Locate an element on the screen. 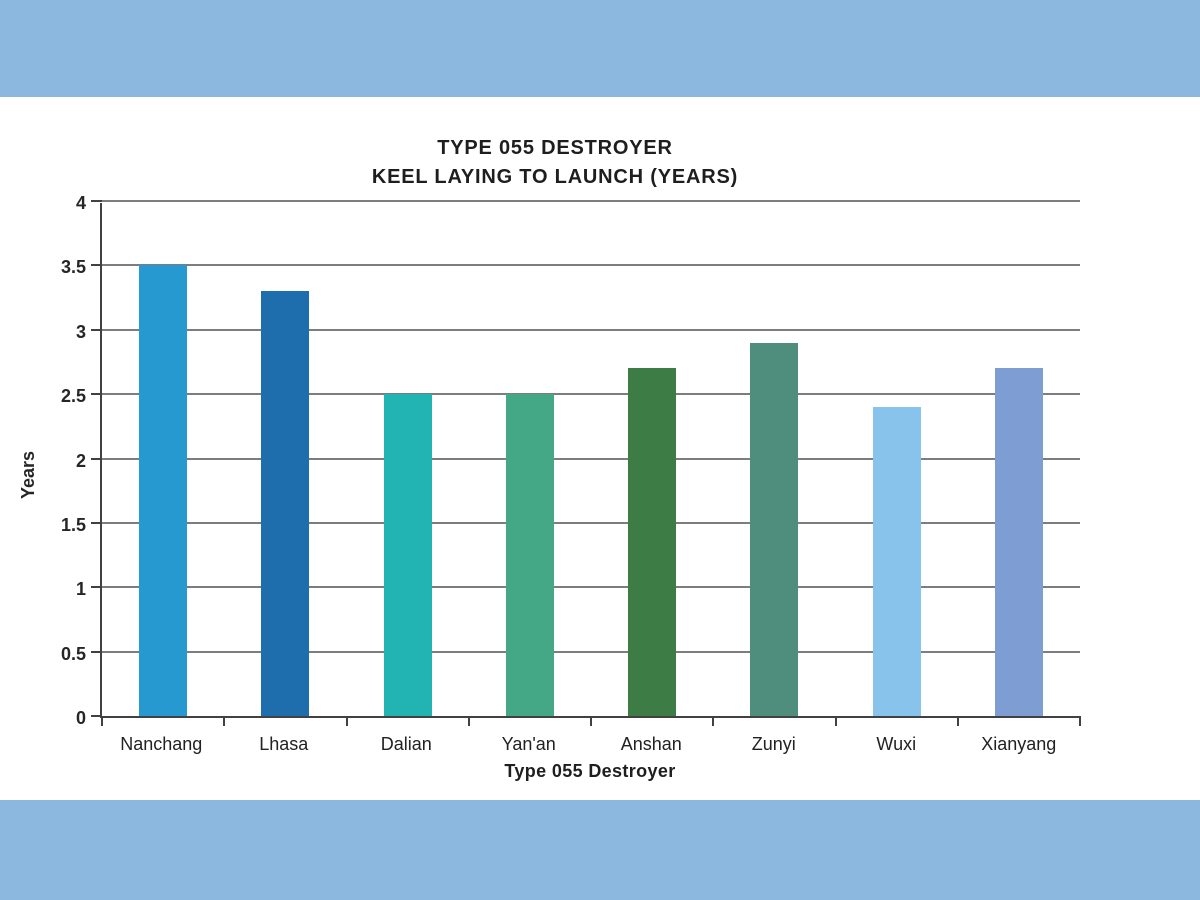 Image resolution: width=1200 pixels, height=900 pixels. bar-cell-dalian is located at coordinates (408, 459).